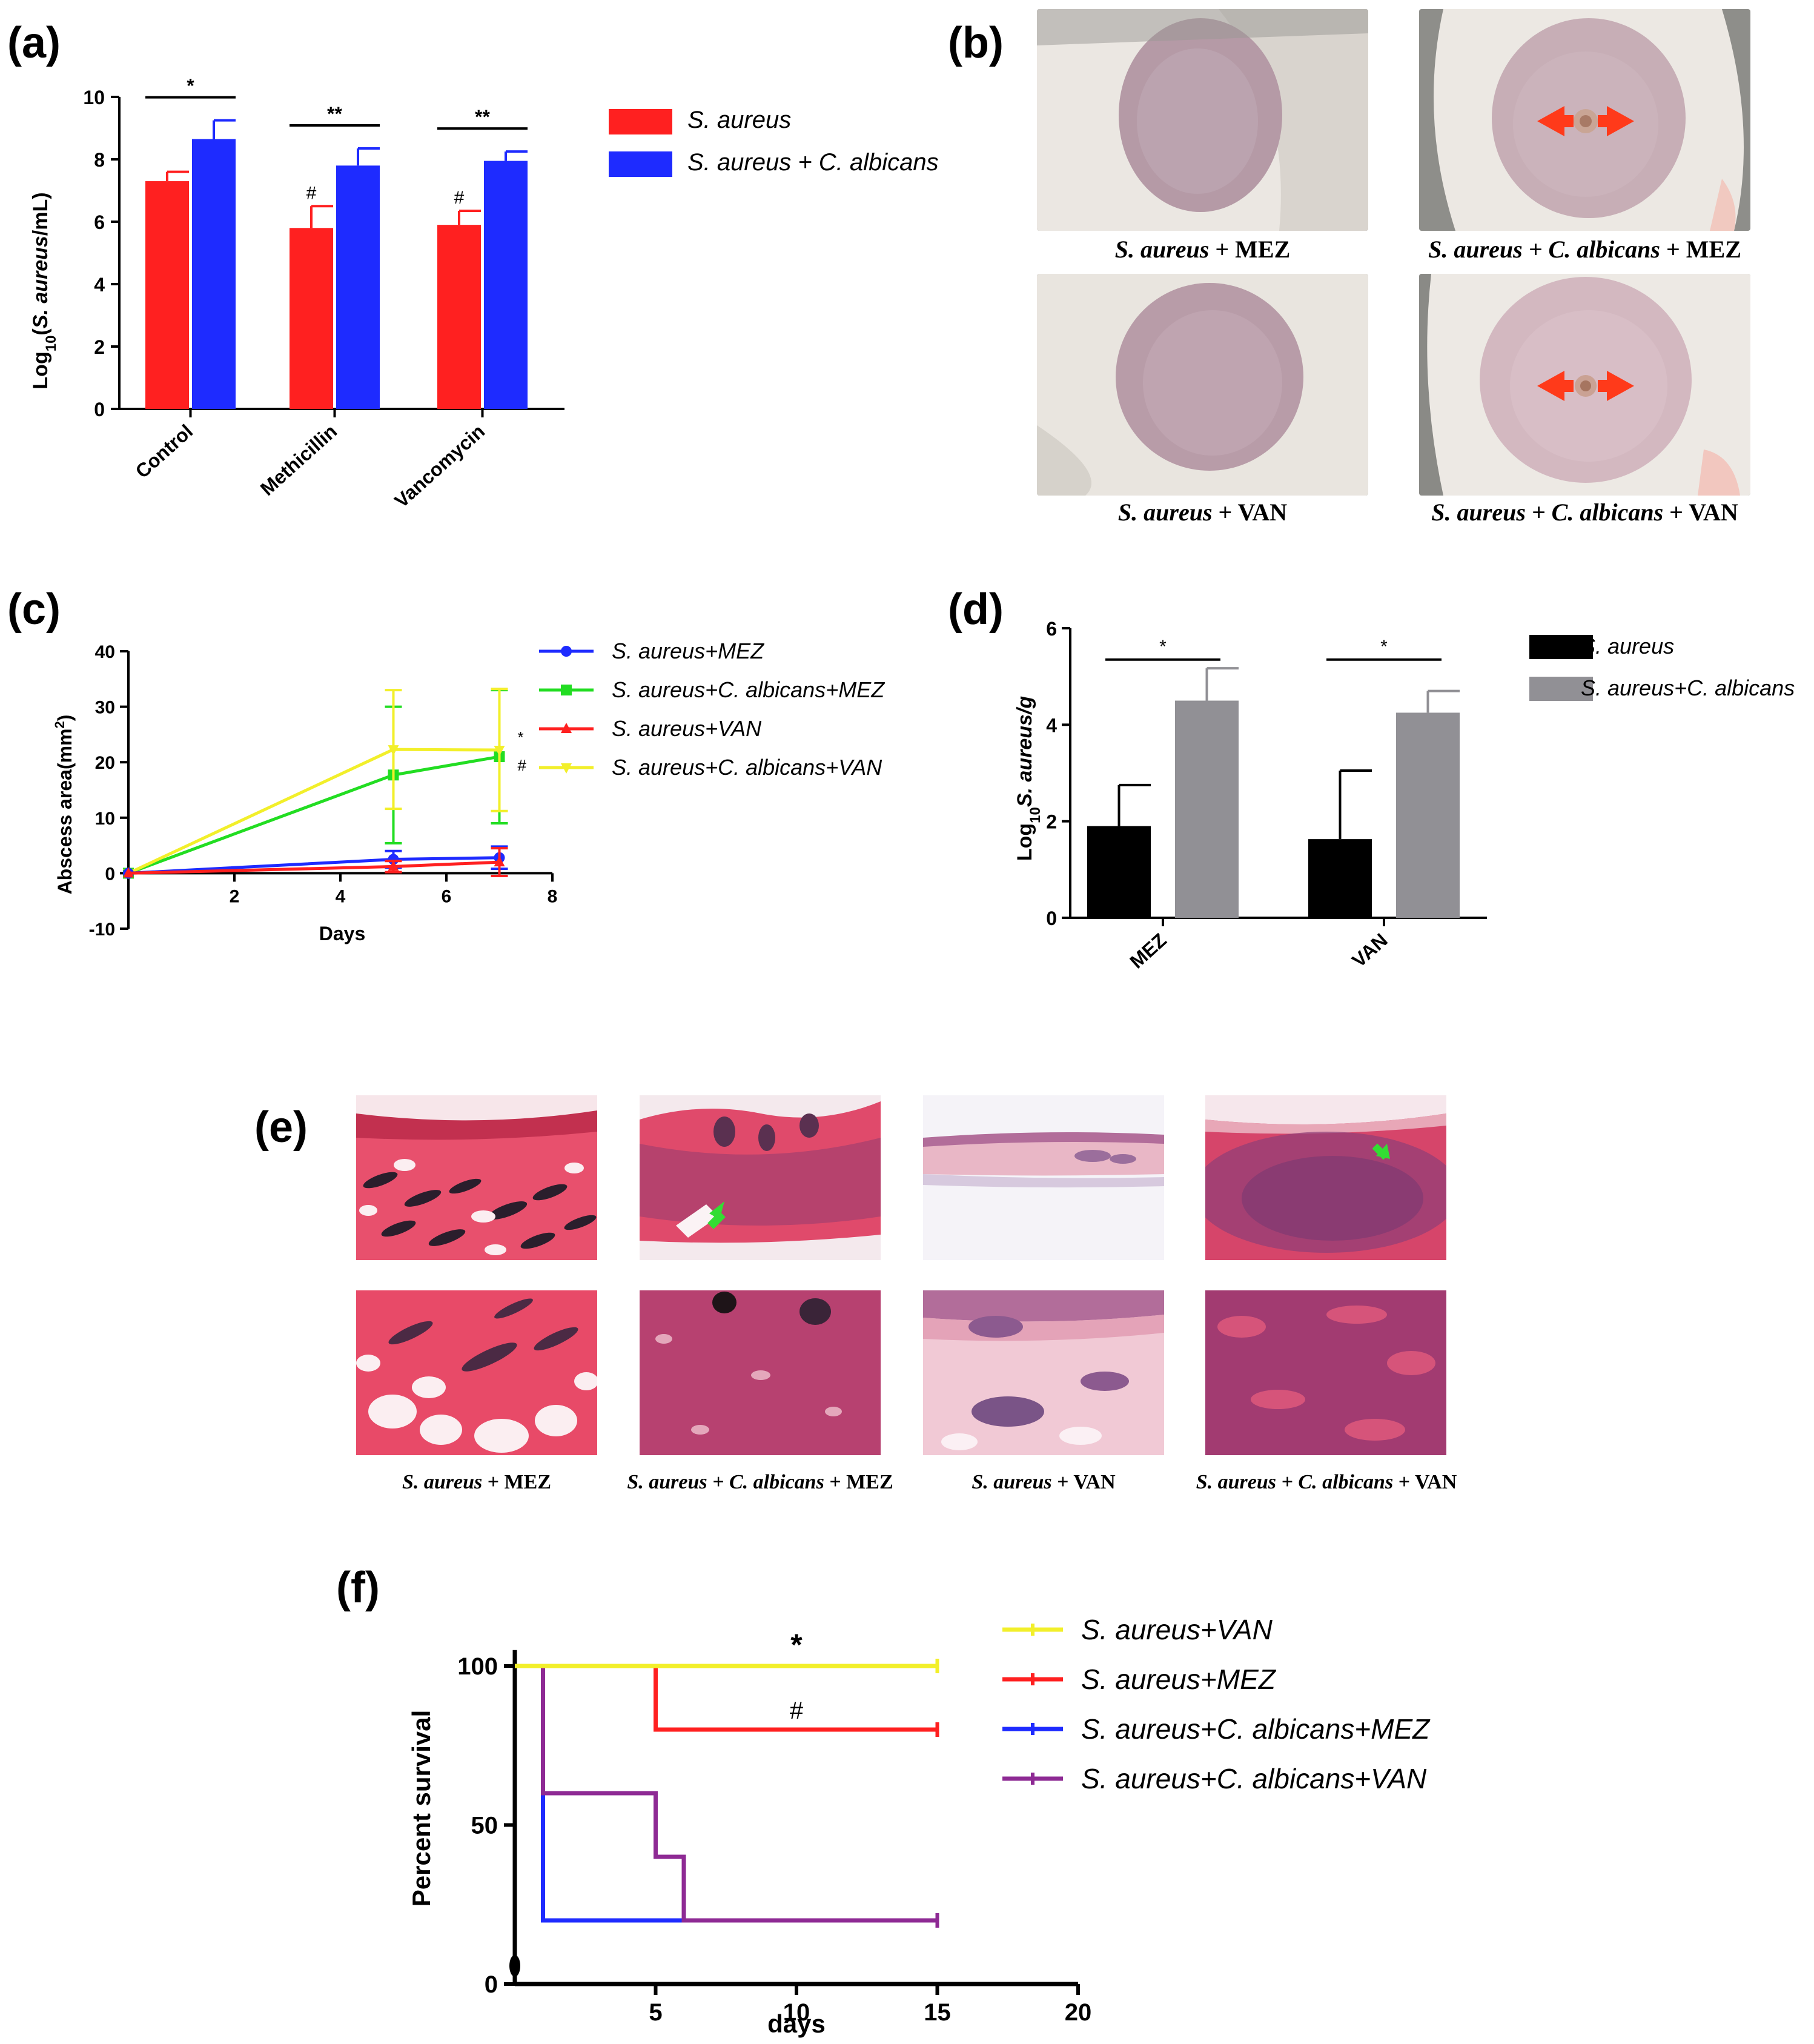 This screenshot has height=2044, width=1814. Describe the element at coordinates (64, 805) in the screenshot. I see `chart-c-ylabel: Abscess area(mm2)` at that location.